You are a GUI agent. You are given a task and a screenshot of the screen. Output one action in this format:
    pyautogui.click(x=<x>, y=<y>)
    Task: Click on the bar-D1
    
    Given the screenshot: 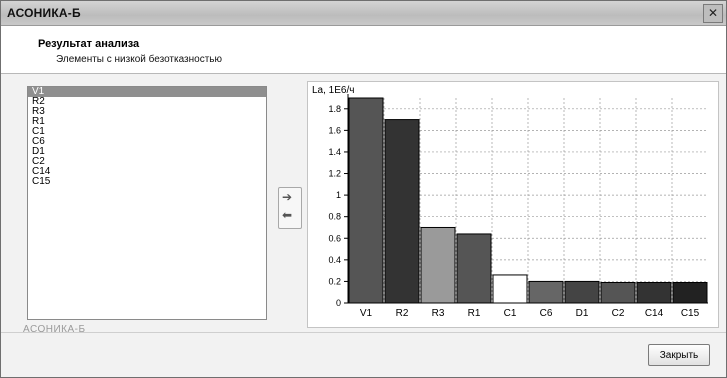 What is the action you would take?
    pyautogui.click(x=582, y=292)
    